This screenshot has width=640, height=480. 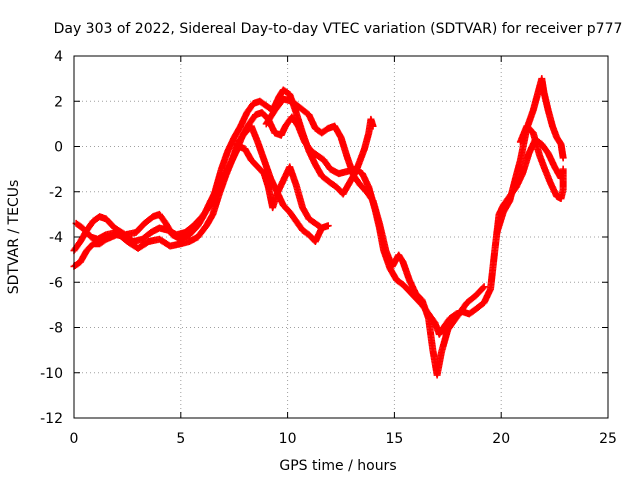 What do you see at coordinates (394, 439) in the screenshot?
I see `x-tick-label: 15` at bounding box center [394, 439].